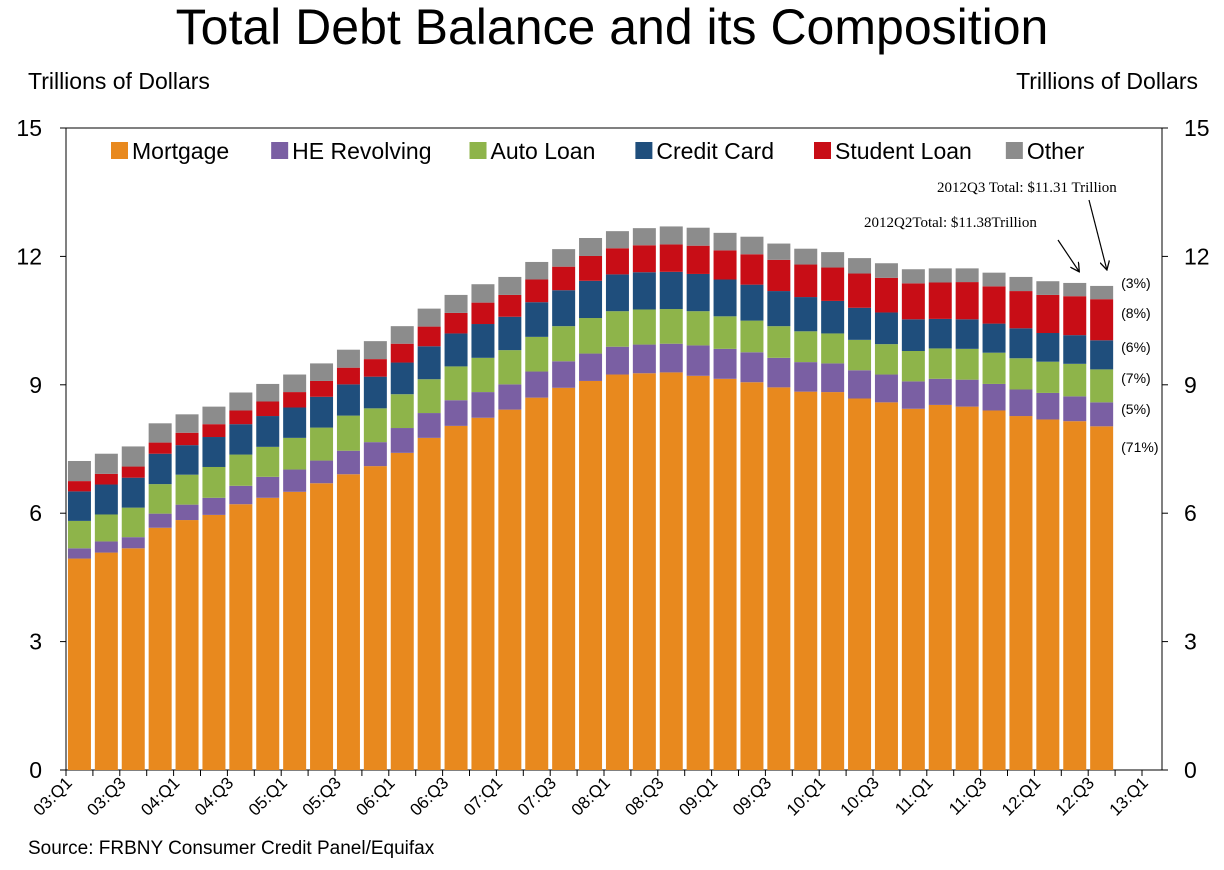 Image resolution: width=1224 pixels, height=870 pixels. What do you see at coordinates (1136, 313) in the screenshot?
I see `composition-label: (8%)` at bounding box center [1136, 313].